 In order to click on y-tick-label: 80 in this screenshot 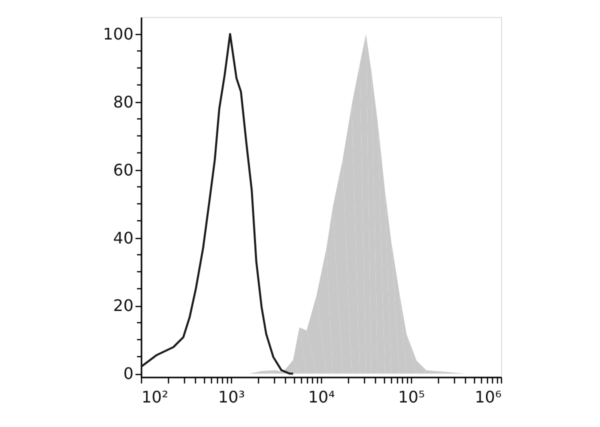, I will do `click(123, 102)`.